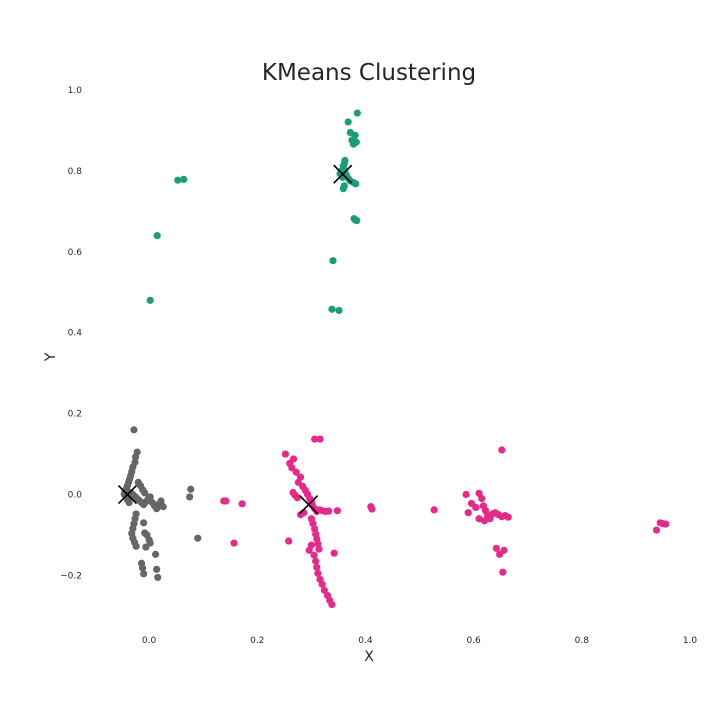 Image resolution: width=720 pixels, height=720 pixels. What do you see at coordinates (75, 334) in the screenshot?
I see `y-tick-label: 0.4` at bounding box center [75, 334].